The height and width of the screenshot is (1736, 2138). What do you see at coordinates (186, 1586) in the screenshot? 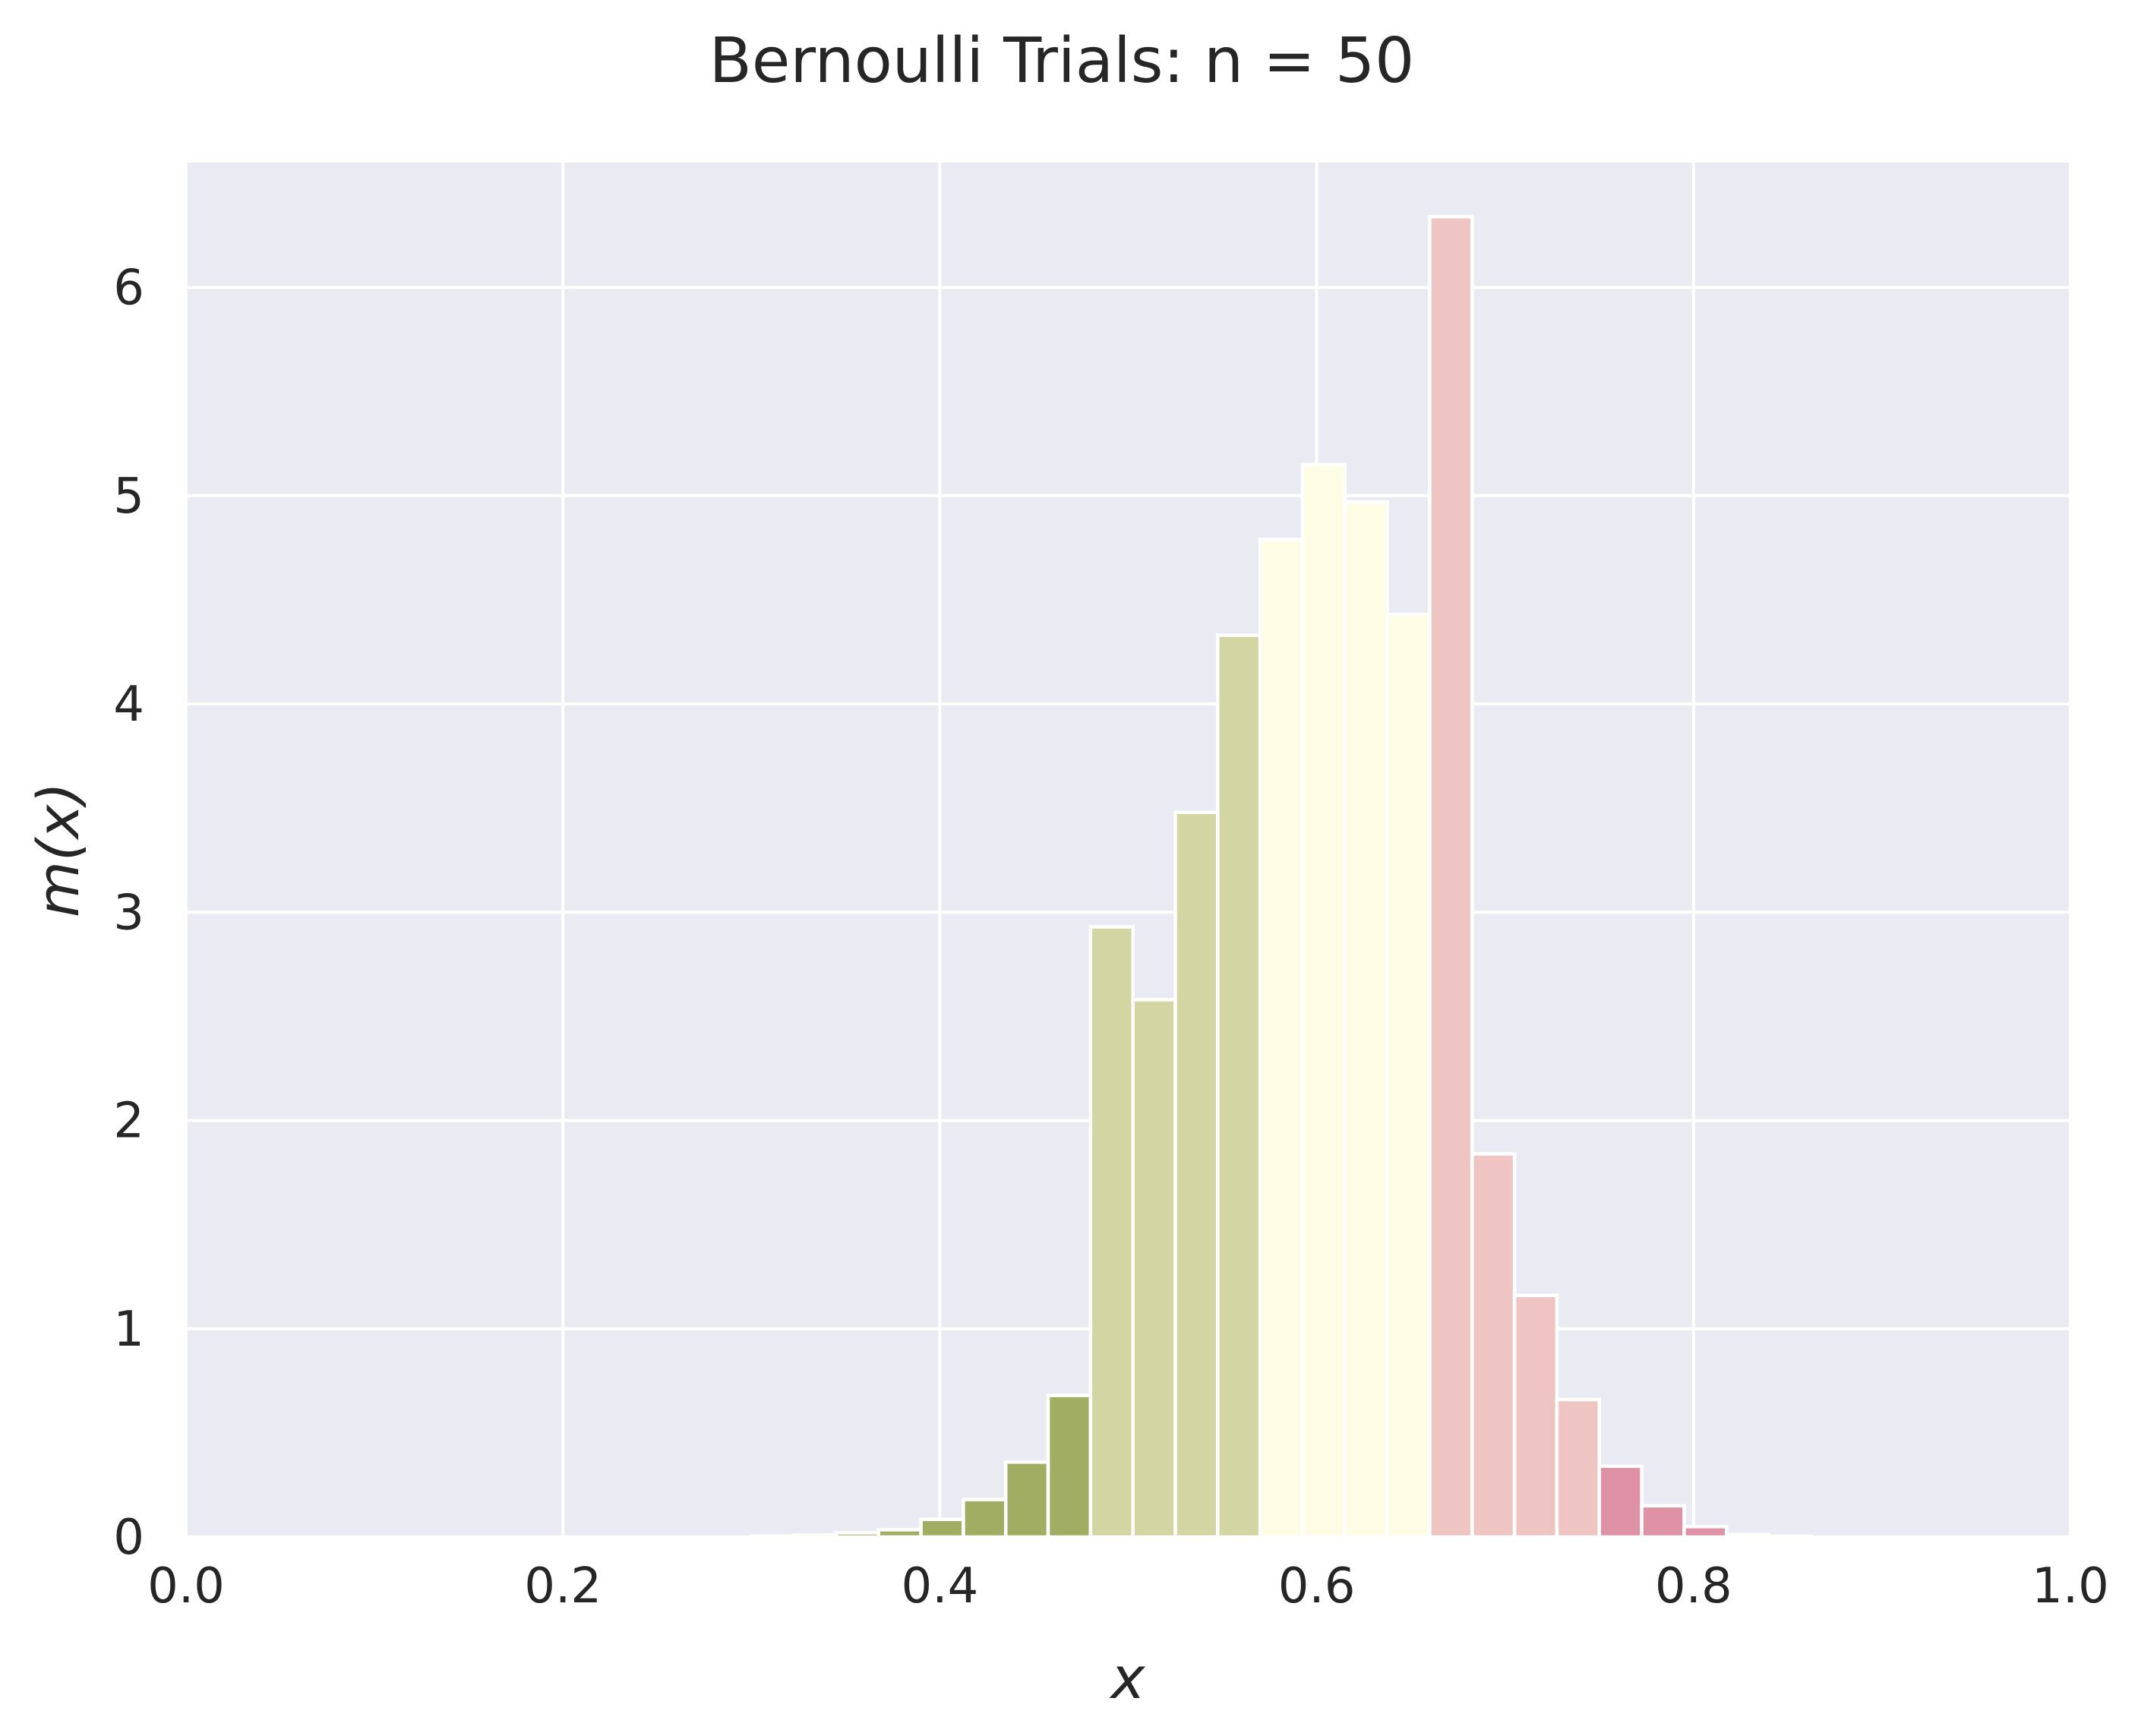
I see `x-tick-label: 0.0` at bounding box center [186, 1586].